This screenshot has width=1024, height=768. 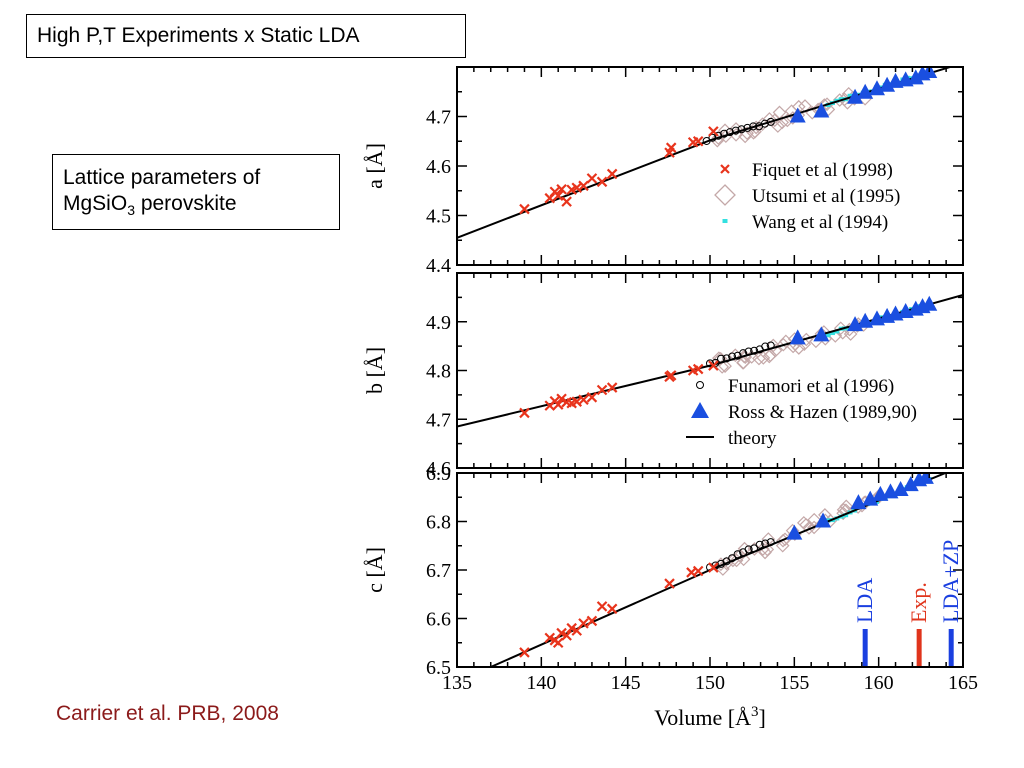 What do you see at coordinates (700, 385) in the screenshot?
I see `legend-marker-funamori` at bounding box center [700, 385].